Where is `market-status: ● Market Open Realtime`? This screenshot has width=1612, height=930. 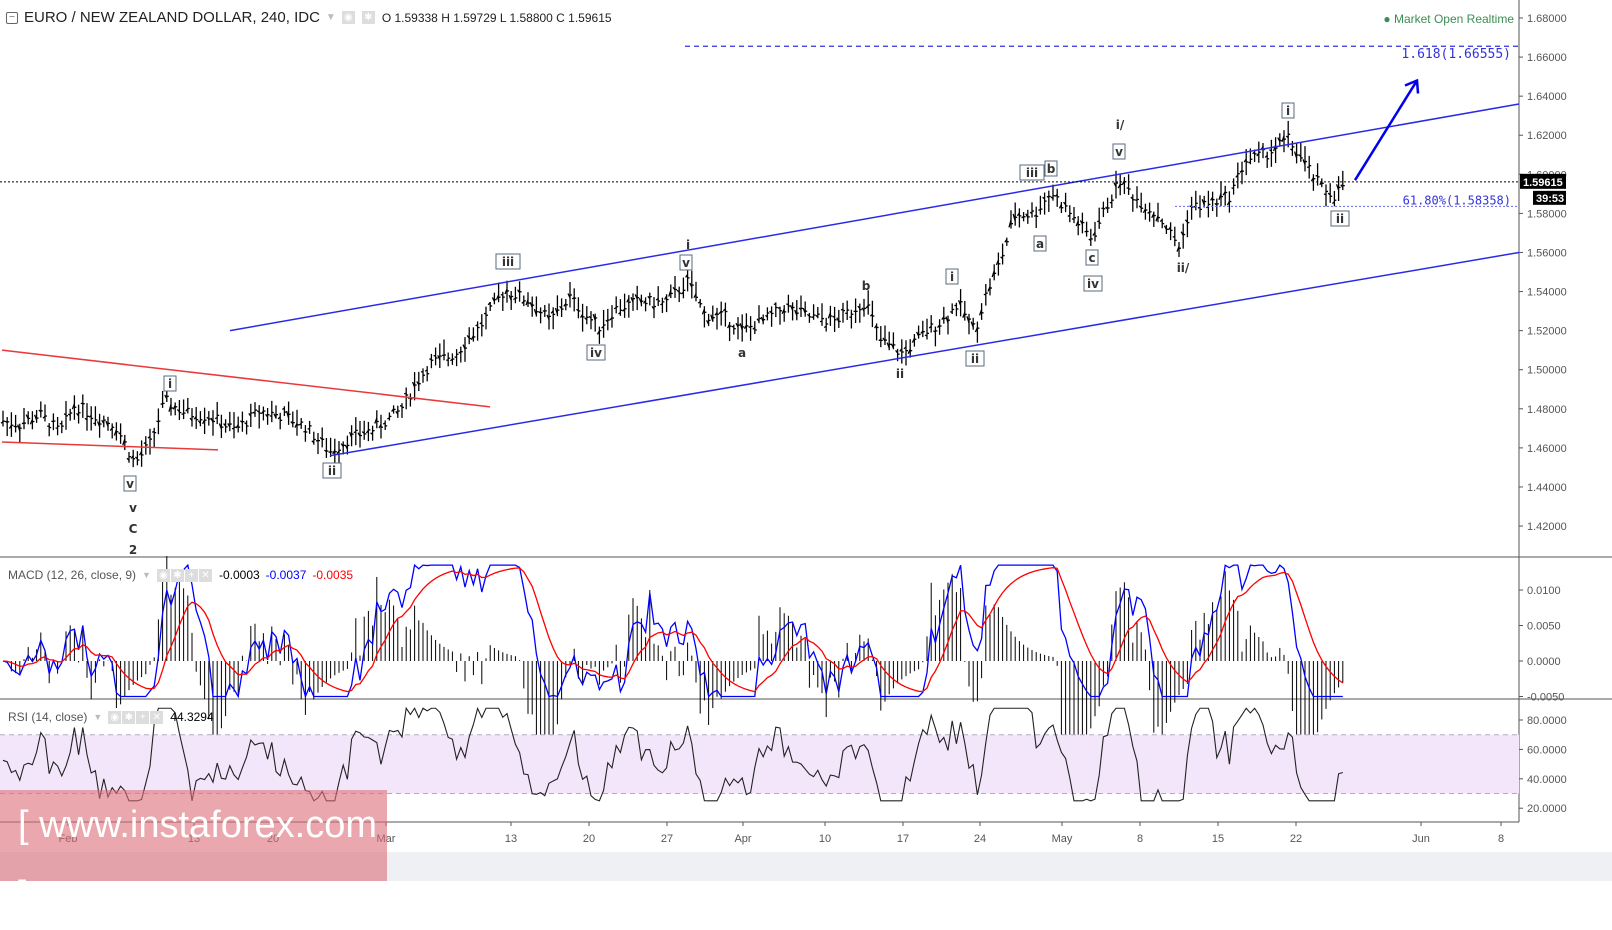 market-status: ● Market Open Realtime is located at coordinates (1448, 19).